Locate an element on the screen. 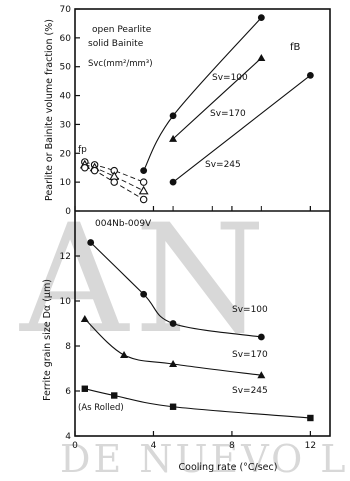 The height and width of the screenshot is (481, 350). sv-unit-label: Svc(mm²/mm³) is located at coordinates (120, 64).